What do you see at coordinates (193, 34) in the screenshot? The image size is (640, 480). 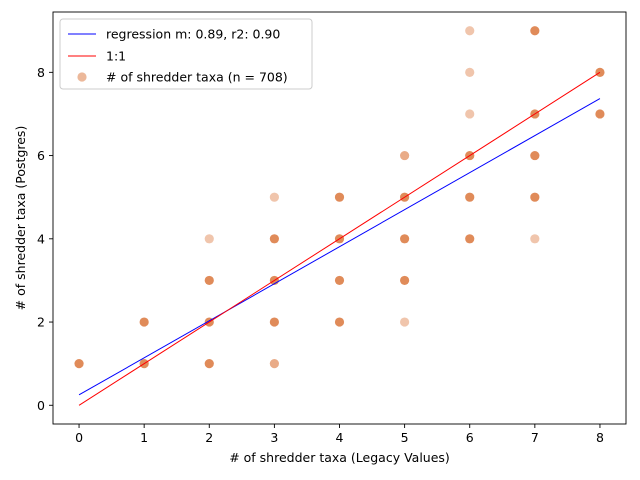 I see `legend-label: regression m: 0.89, r2: 0.90` at bounding box center [193, 34].